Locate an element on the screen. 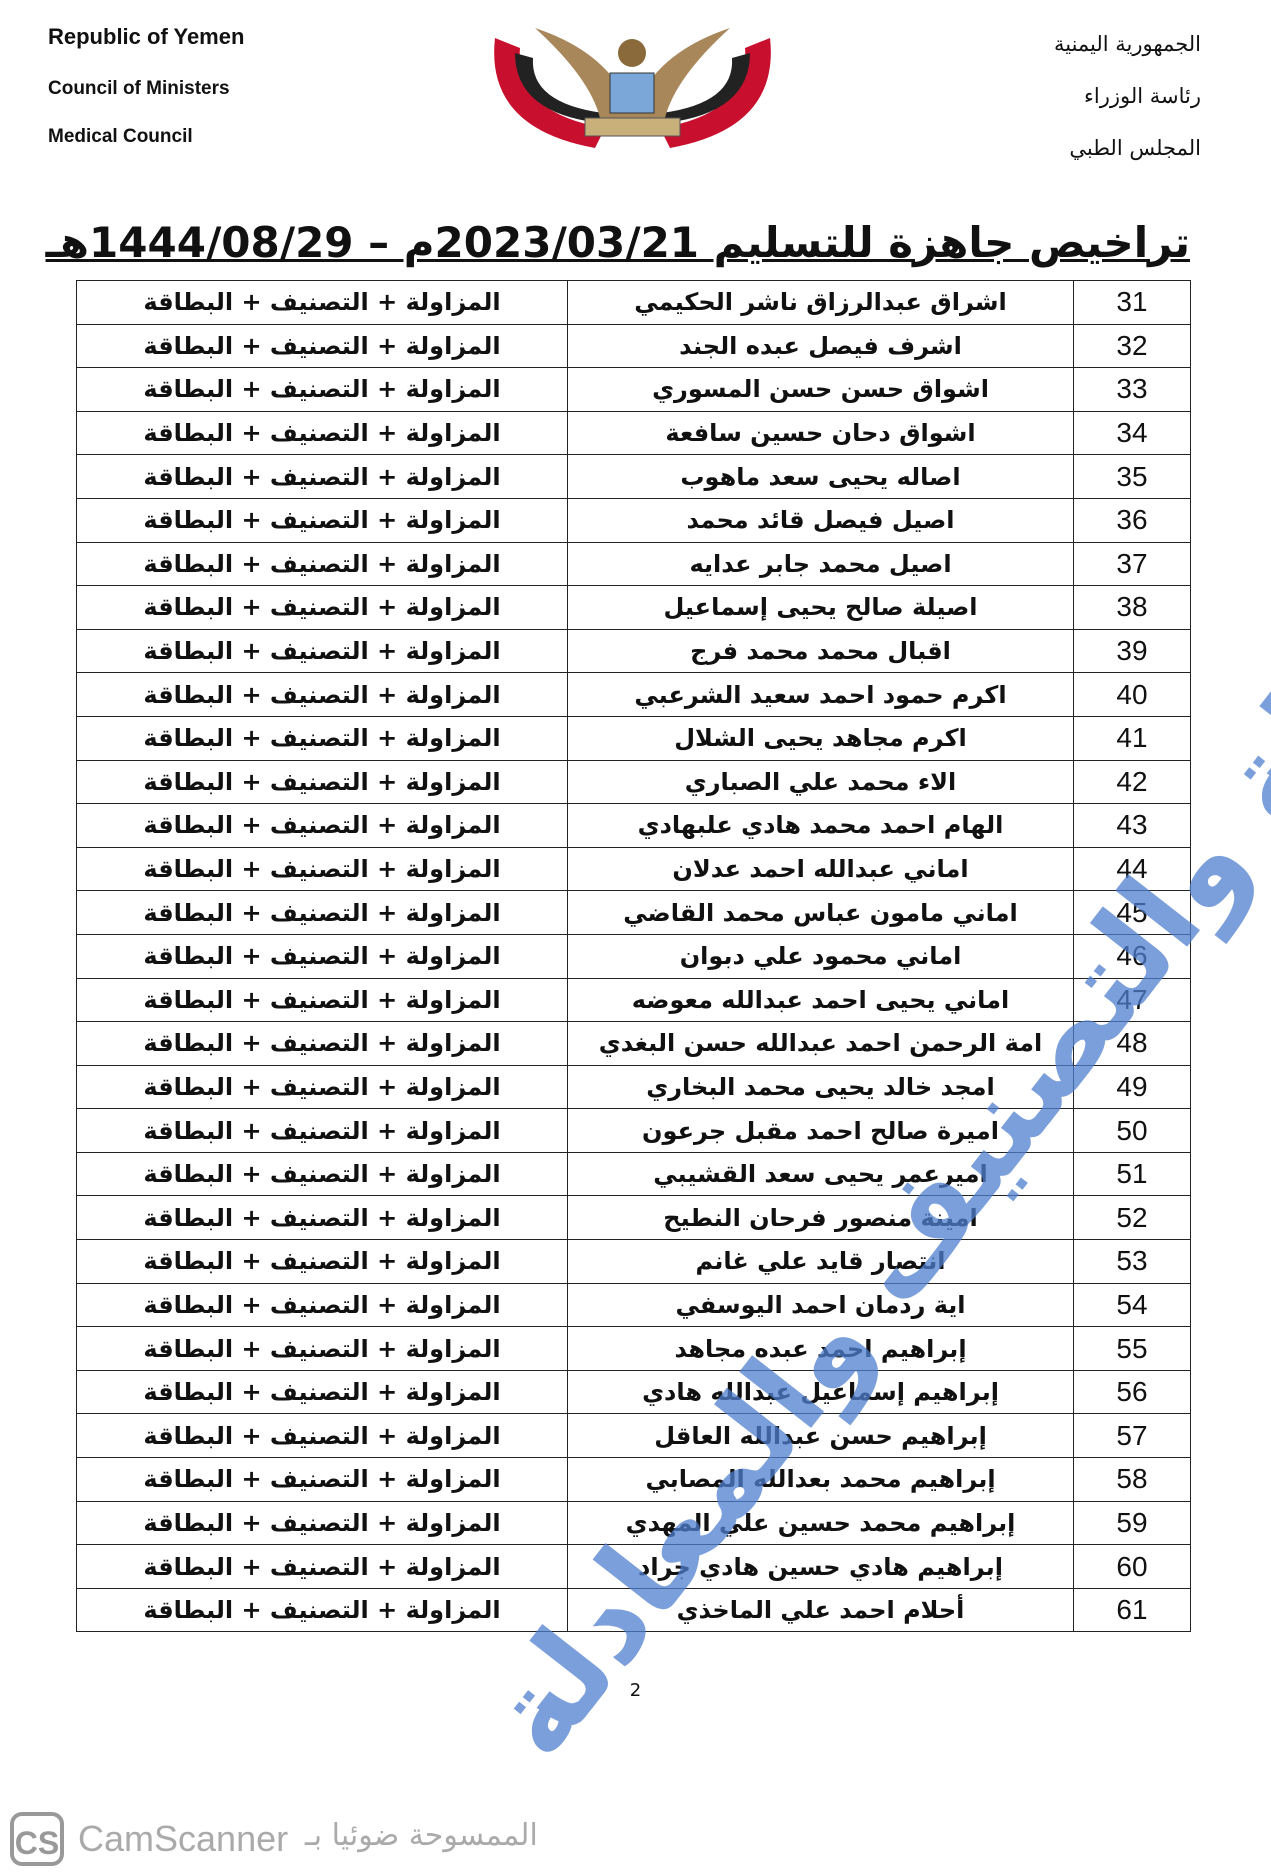  cell-name: اشرف فيصل عبده الجند is located at coordinates (820, 346).